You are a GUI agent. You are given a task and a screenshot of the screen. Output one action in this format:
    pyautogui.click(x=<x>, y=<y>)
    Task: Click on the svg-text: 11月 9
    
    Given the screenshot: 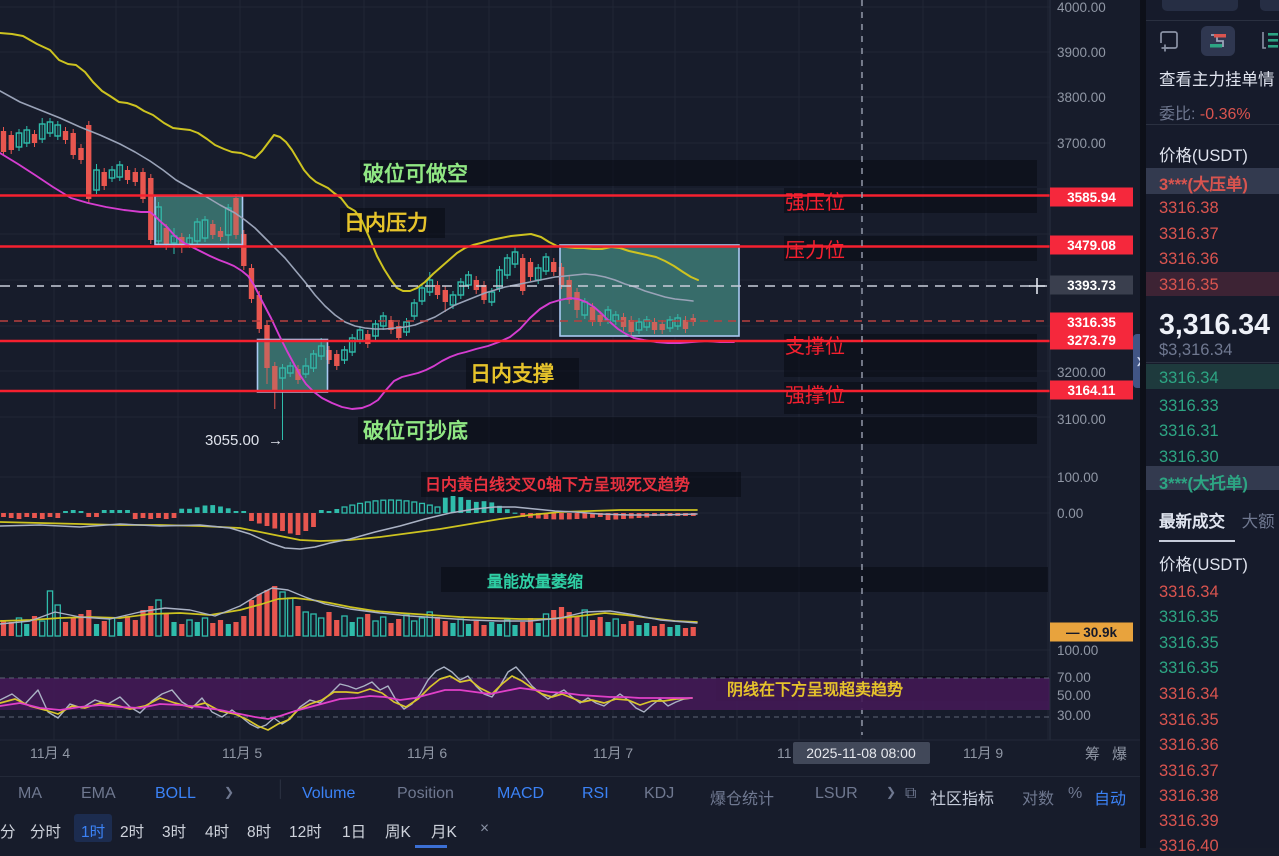 What is the action you would take?
    pyautogui.click(x=983, y=753)
    